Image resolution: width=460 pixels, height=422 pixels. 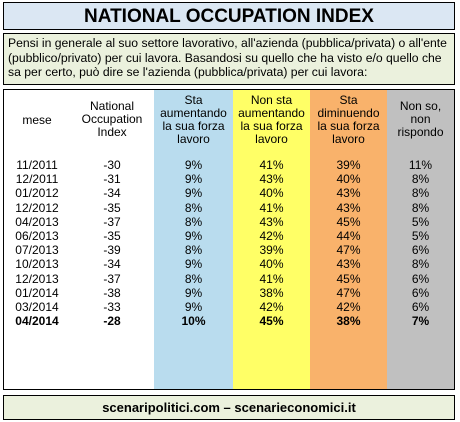 What do you see at coordinates (271, 119) in the screenshot?
I see `header-not-increasing: Non sta aumentando la sua forza lavoro` at bounding box center [271, 119].